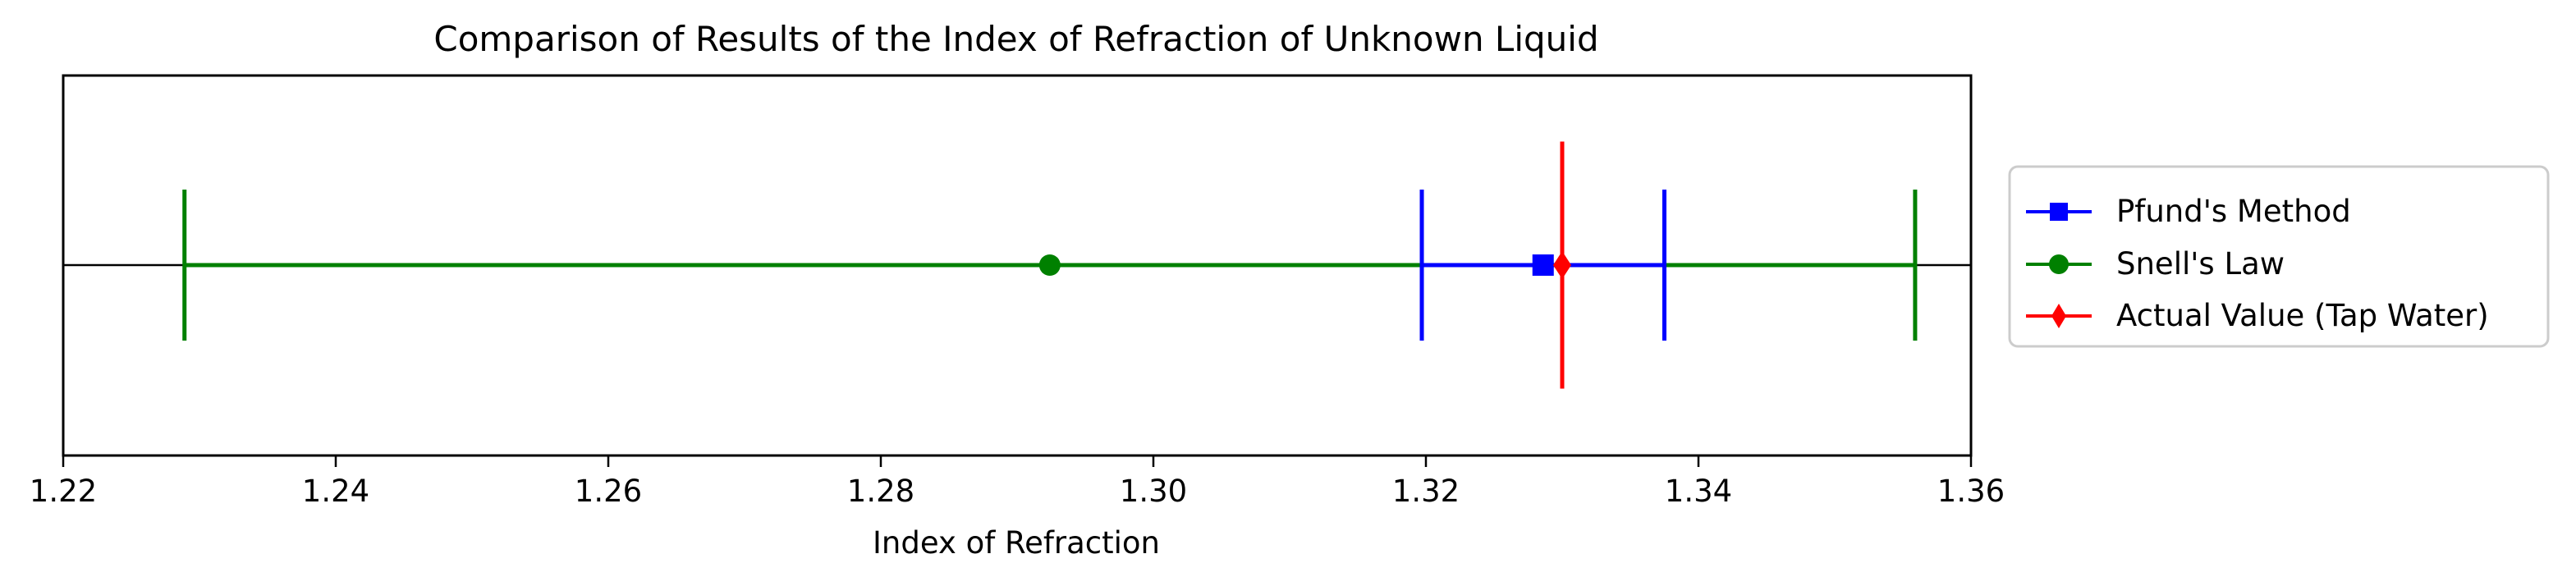 This screenshot has height=586, width=2576. Describe the element at coordinates (1153, 491) in the screenshot. I see `x-tick-label: 1.30` at that location.